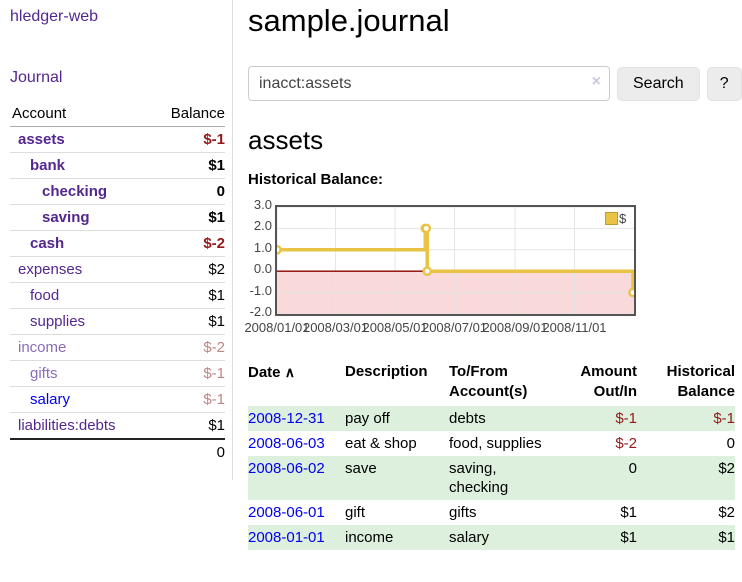 The height and width of the screenshot is (582, 742). I want to click on transaction-date-link: 2008-06-01, so click(286, 512).